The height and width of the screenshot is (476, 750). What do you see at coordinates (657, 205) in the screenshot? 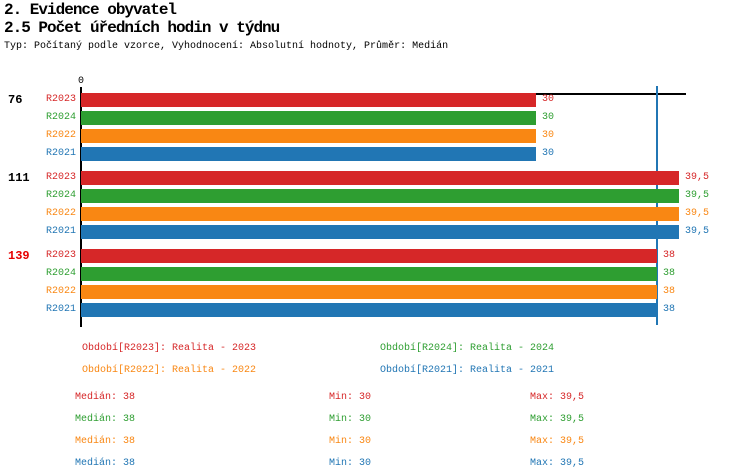
I see `median-line` at bounding box center [657, 205].